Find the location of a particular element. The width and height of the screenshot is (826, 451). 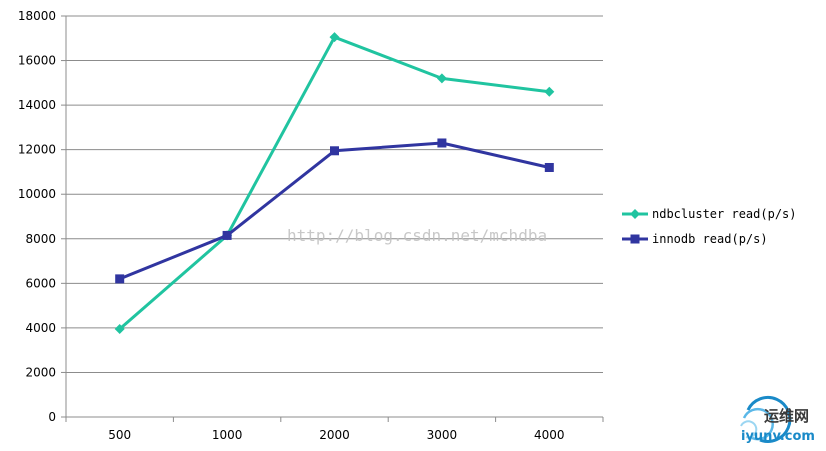

watermark: http://blog.csdn.net/mchdba is located at coordinates (417, 235).